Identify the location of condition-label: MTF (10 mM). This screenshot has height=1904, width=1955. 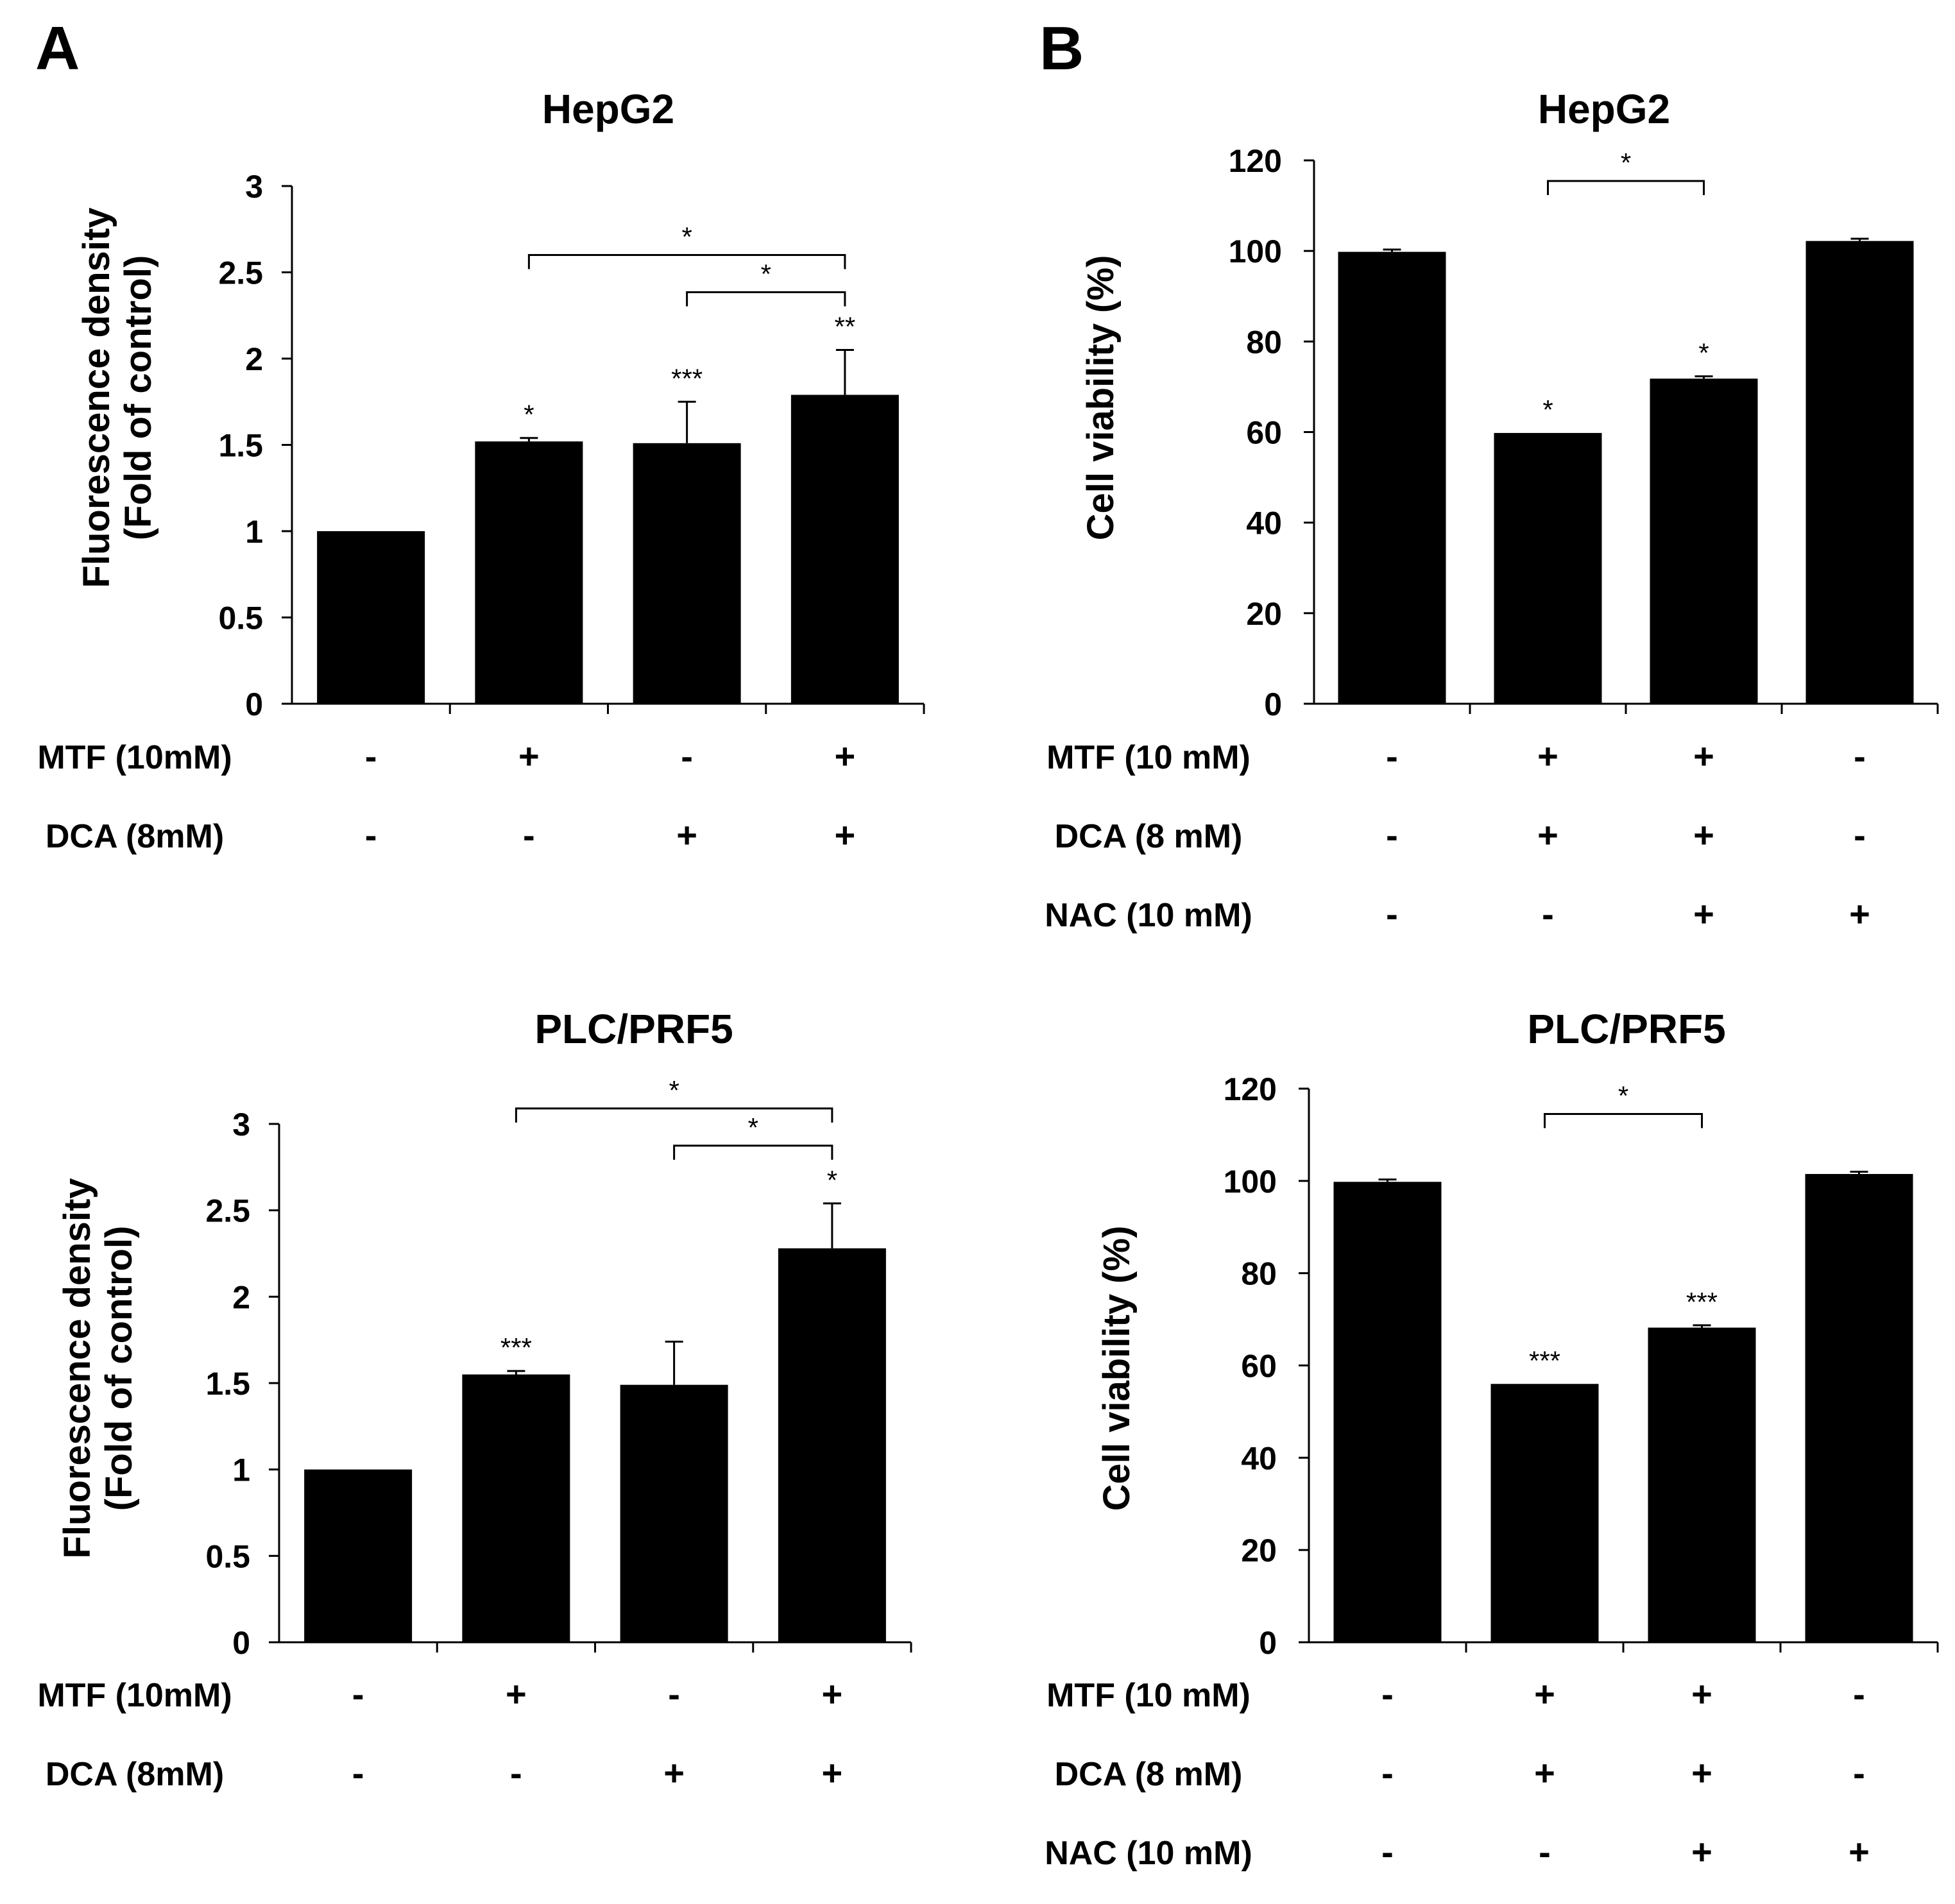
(1148, 1695).